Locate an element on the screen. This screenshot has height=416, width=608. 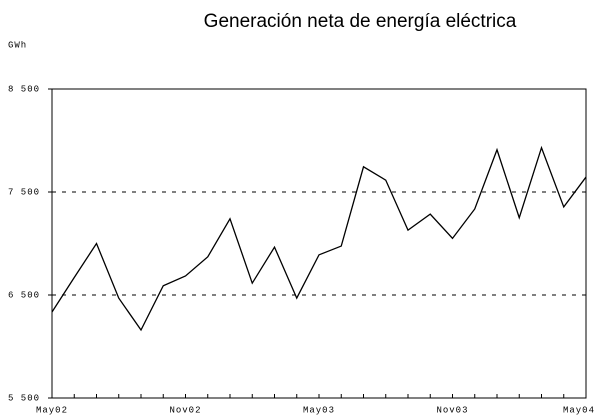
y-axis-label: GWh is located at coordinates (17, 45).